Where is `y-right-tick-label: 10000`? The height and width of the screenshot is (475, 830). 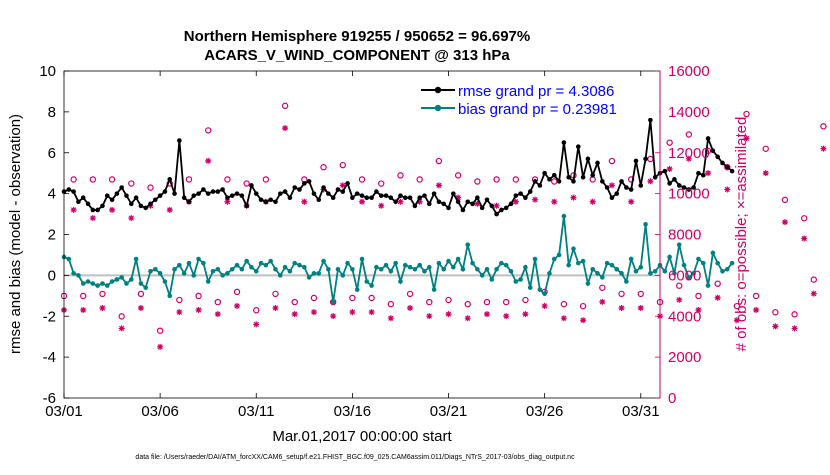 y-right-tick-label: 10000 is located at coordinates (689, 194).